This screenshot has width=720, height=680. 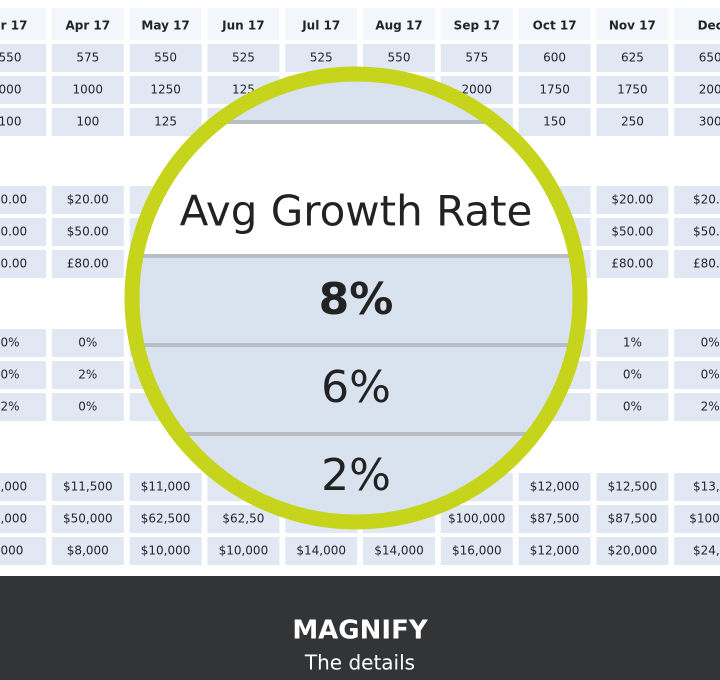 What do you see at coordinates (706, 200) in the screenshot?
I see `cell: $20.0` at bounding box center [706, 200].